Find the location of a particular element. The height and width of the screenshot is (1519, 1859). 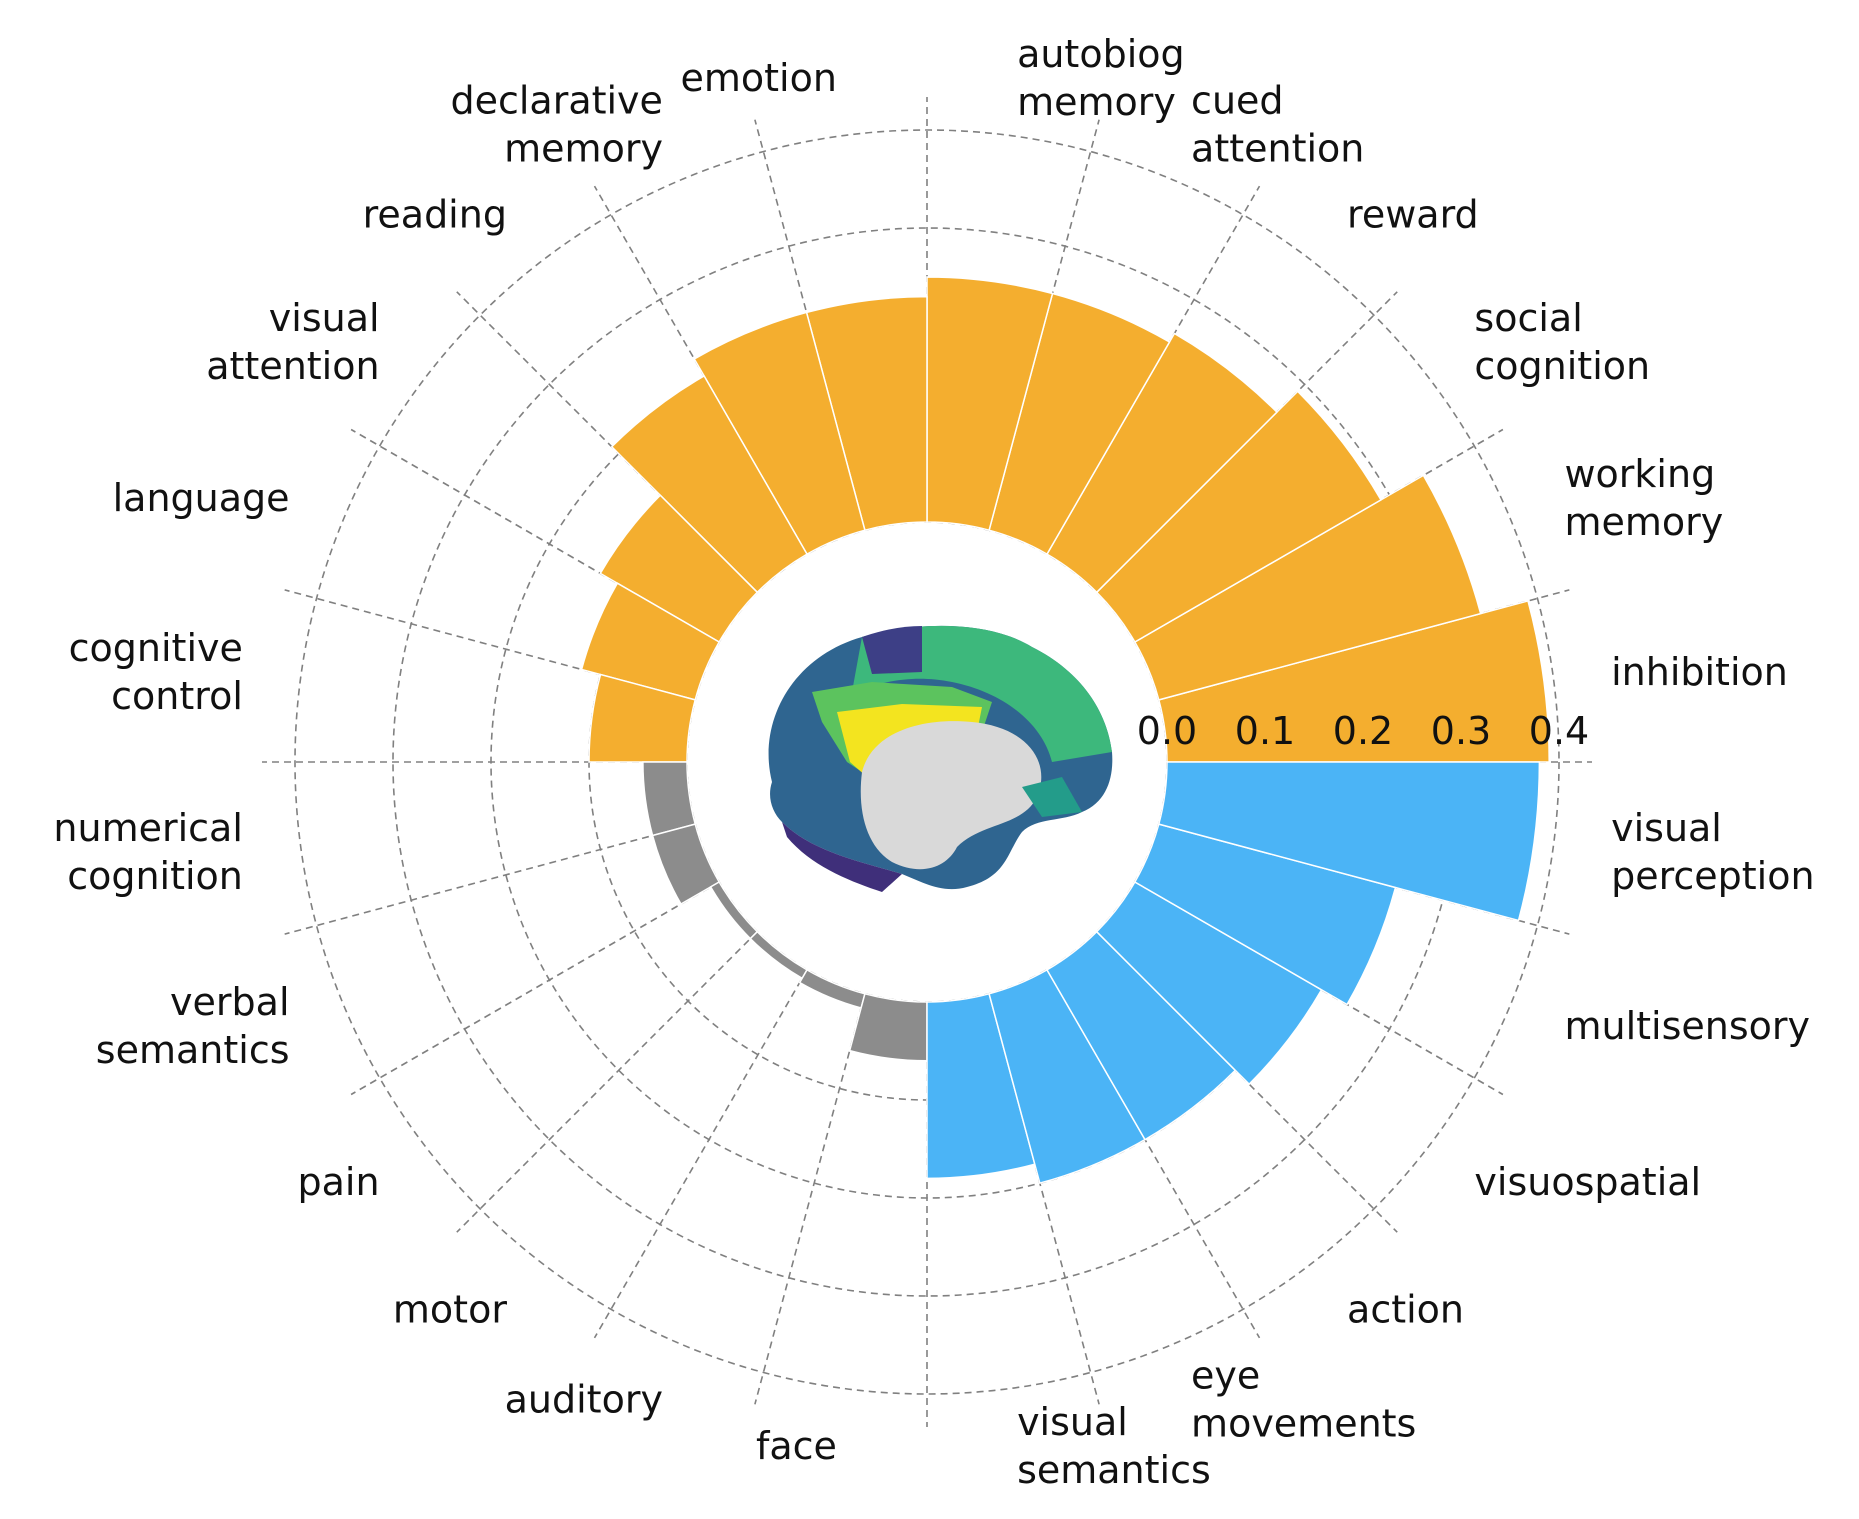

bar-motor is located at coordinates (779, 955).